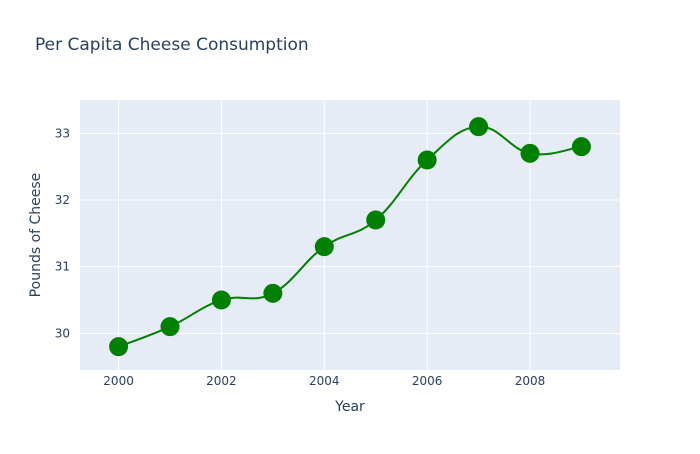  Describe the element at coordinates (62, 333) in the screenshot. I see `y-tick-label: 30` at that location.